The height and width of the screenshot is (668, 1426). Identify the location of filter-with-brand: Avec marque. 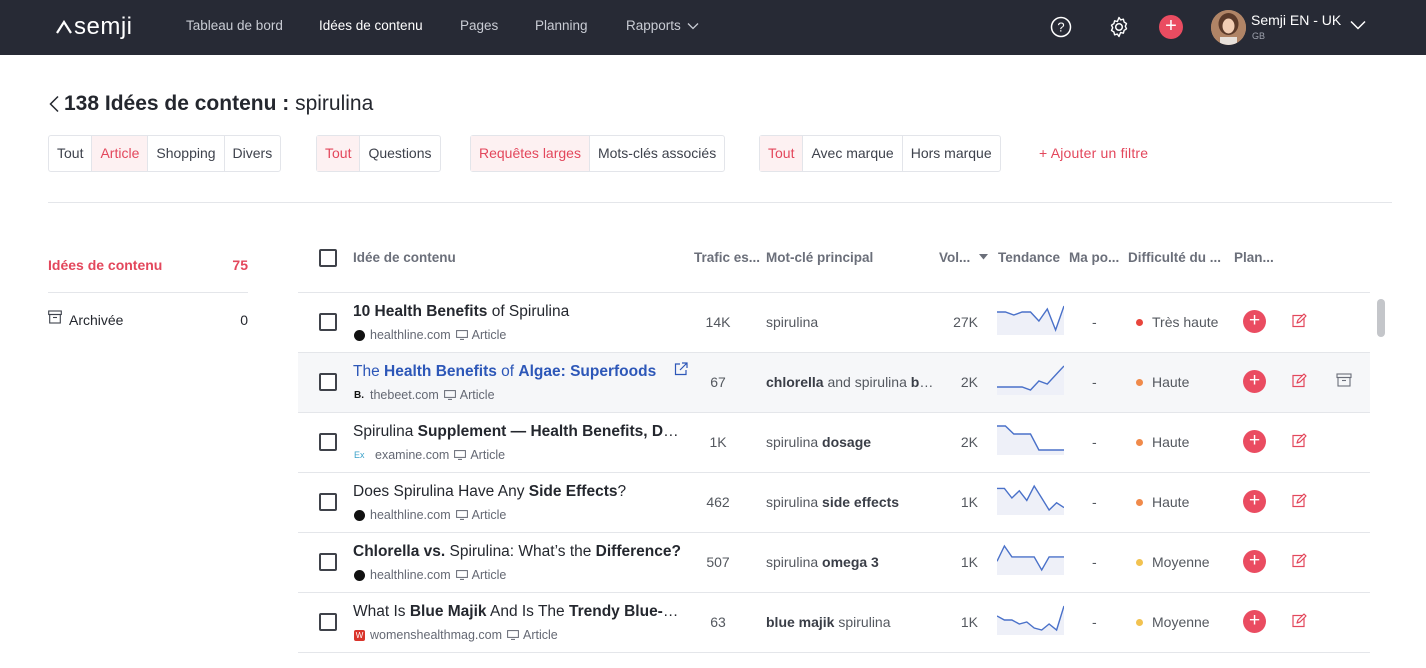
(853, 153).